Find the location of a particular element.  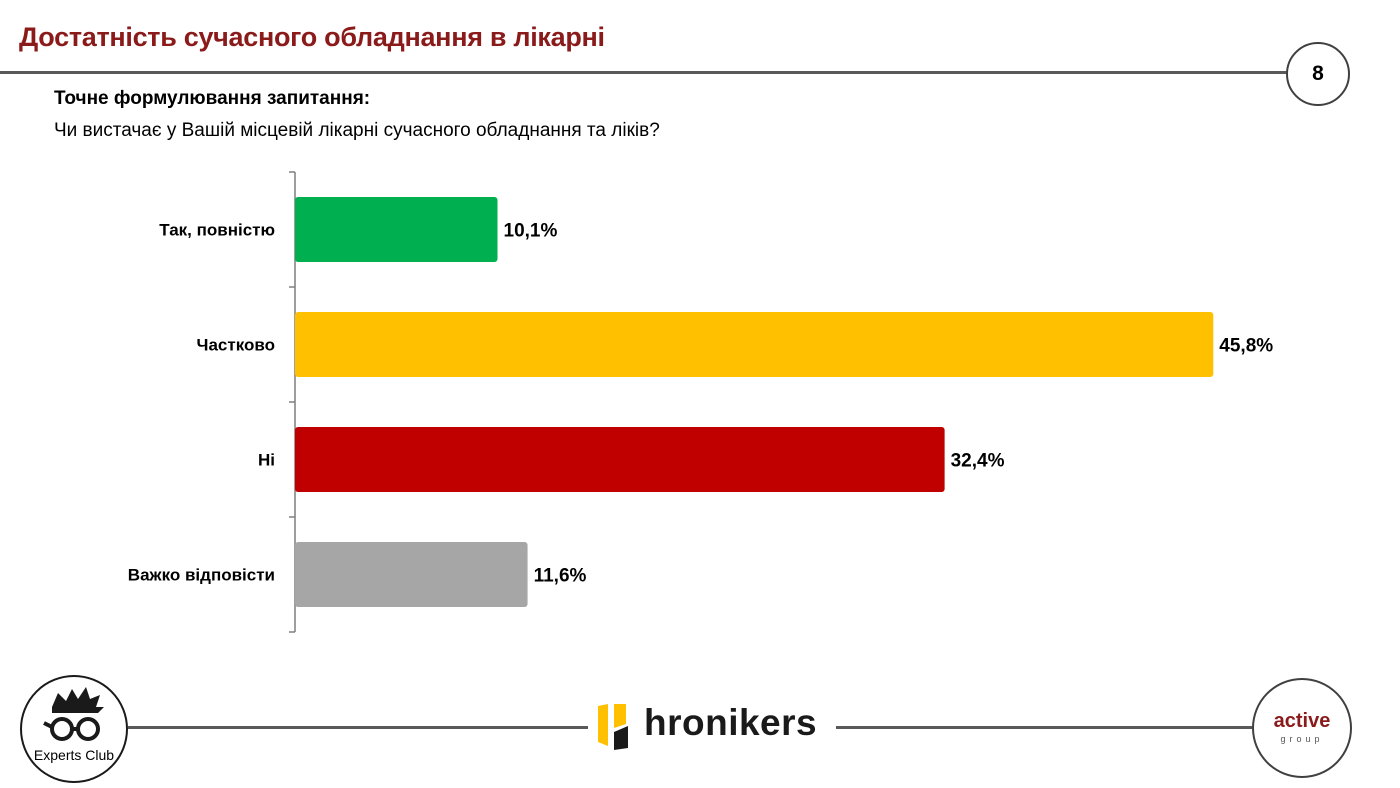

active-group-logo: active group is located at coordinates (1302, 728).